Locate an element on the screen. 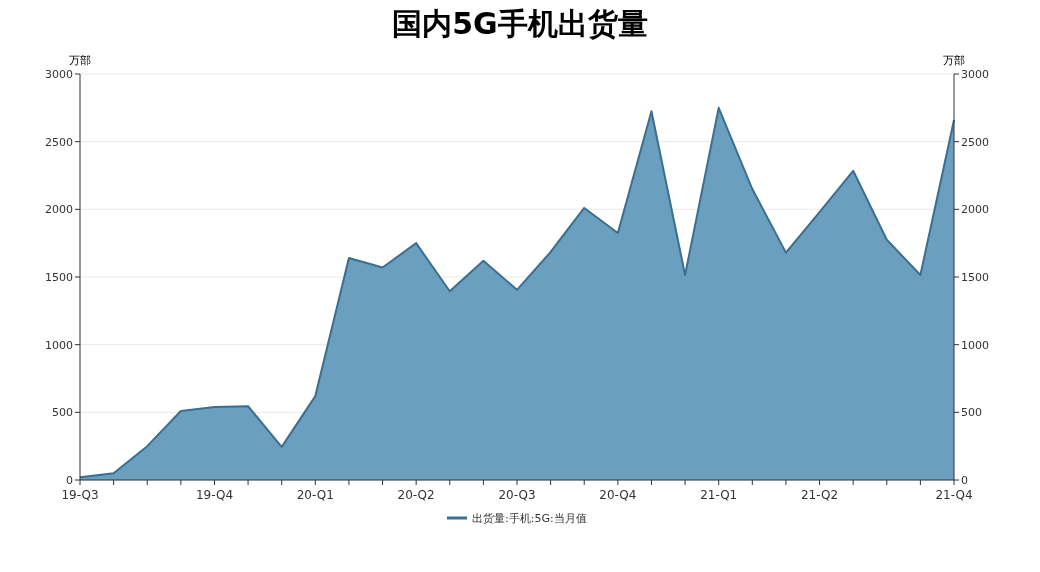  x-tick-label: 19-Q4 is located at coordinates (214, 495).